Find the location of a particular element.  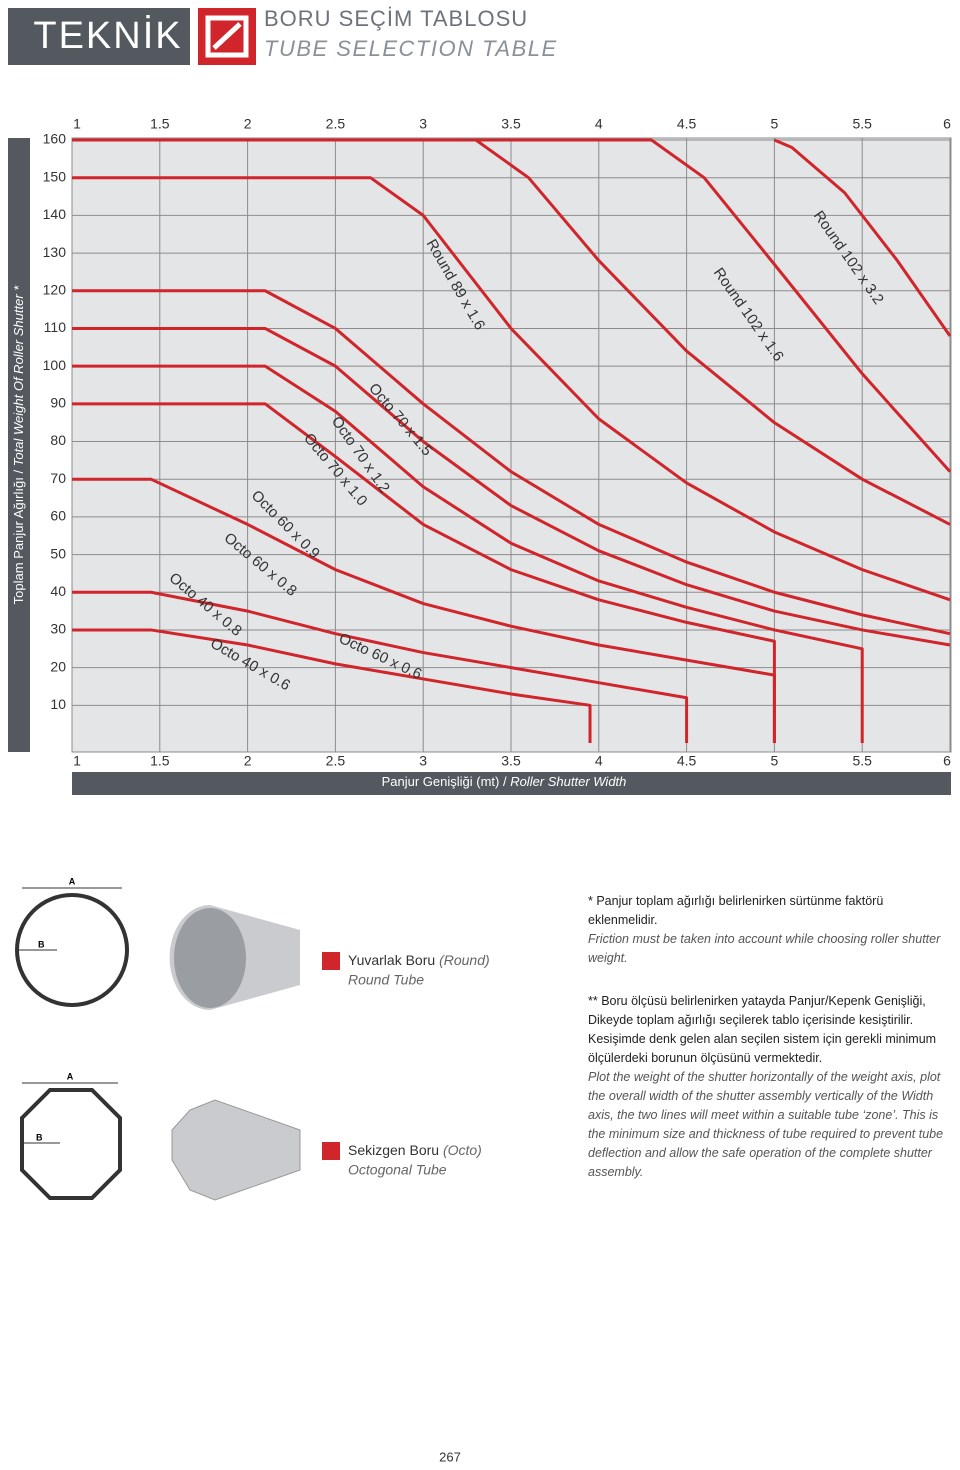

y-tick-label: 60 is located at coordinates (58, 516).